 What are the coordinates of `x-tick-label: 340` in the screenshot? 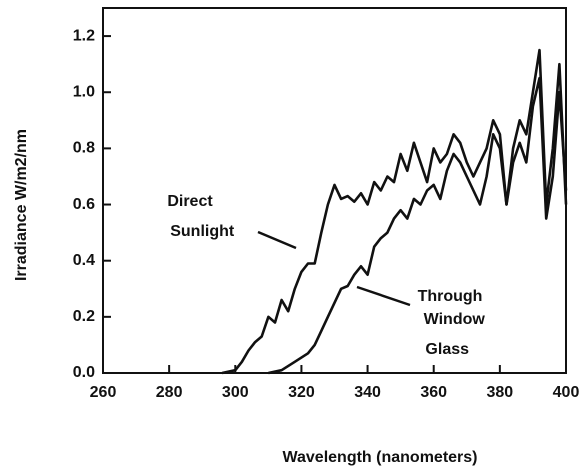 It's located at (367, 392).